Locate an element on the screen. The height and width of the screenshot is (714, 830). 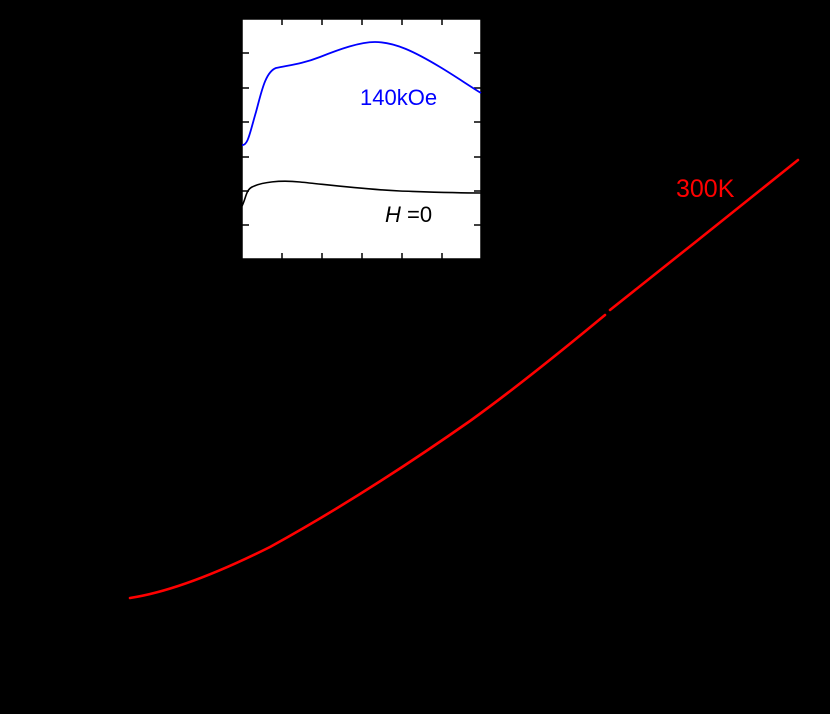
curve-h0 is located at coordinates (361, 193).